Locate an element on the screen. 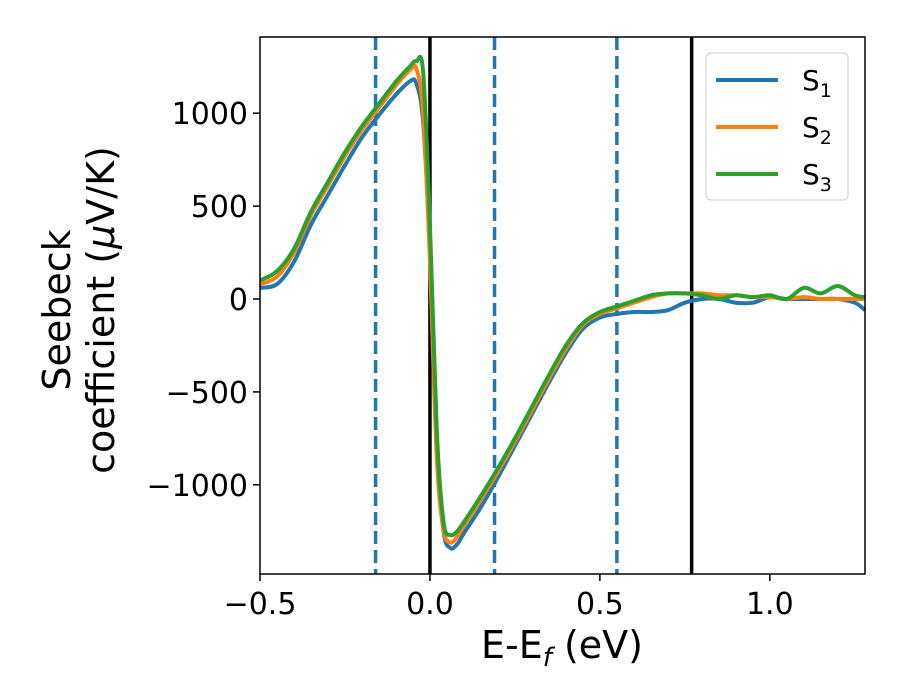 This screenshot has height=700, width=900. y-axis-title: Seebeck coefficient (μV/K) is located at coordinates (79, 310).